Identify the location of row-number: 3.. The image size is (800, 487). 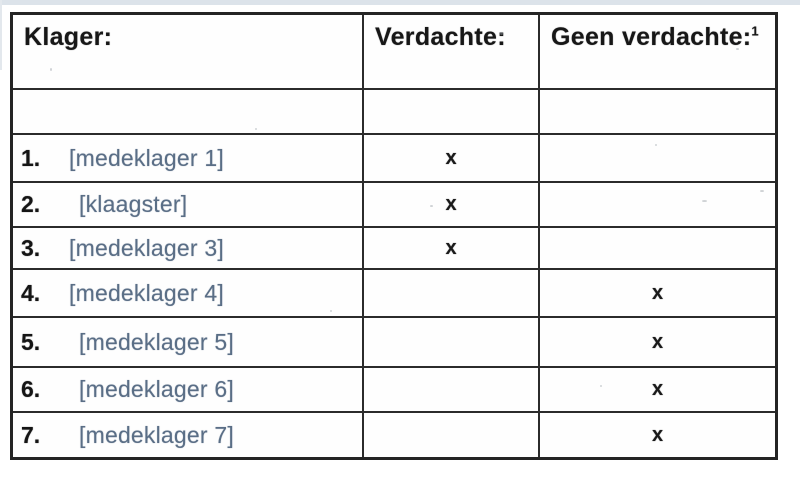
(31, 247).